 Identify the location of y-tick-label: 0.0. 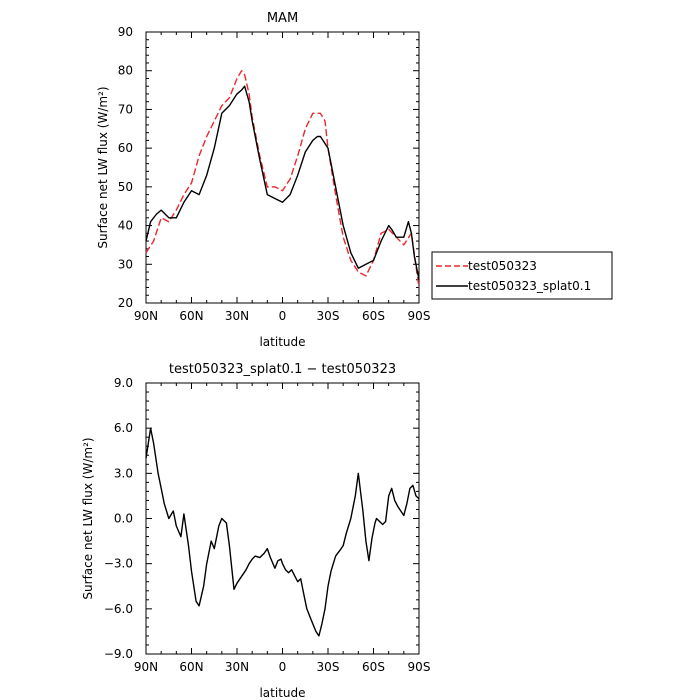
(123, 519).